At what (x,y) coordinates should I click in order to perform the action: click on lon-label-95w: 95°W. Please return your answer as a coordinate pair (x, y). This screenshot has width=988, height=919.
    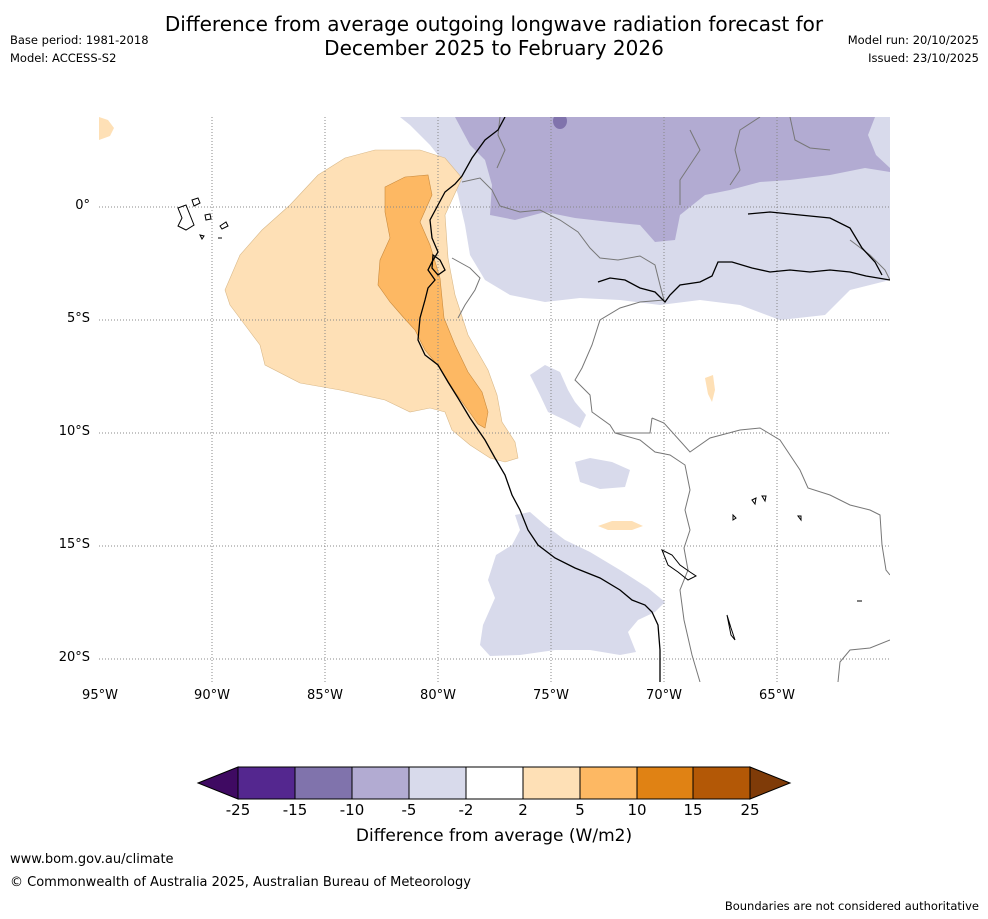
    Looking at the image, I should click on (100, 695).